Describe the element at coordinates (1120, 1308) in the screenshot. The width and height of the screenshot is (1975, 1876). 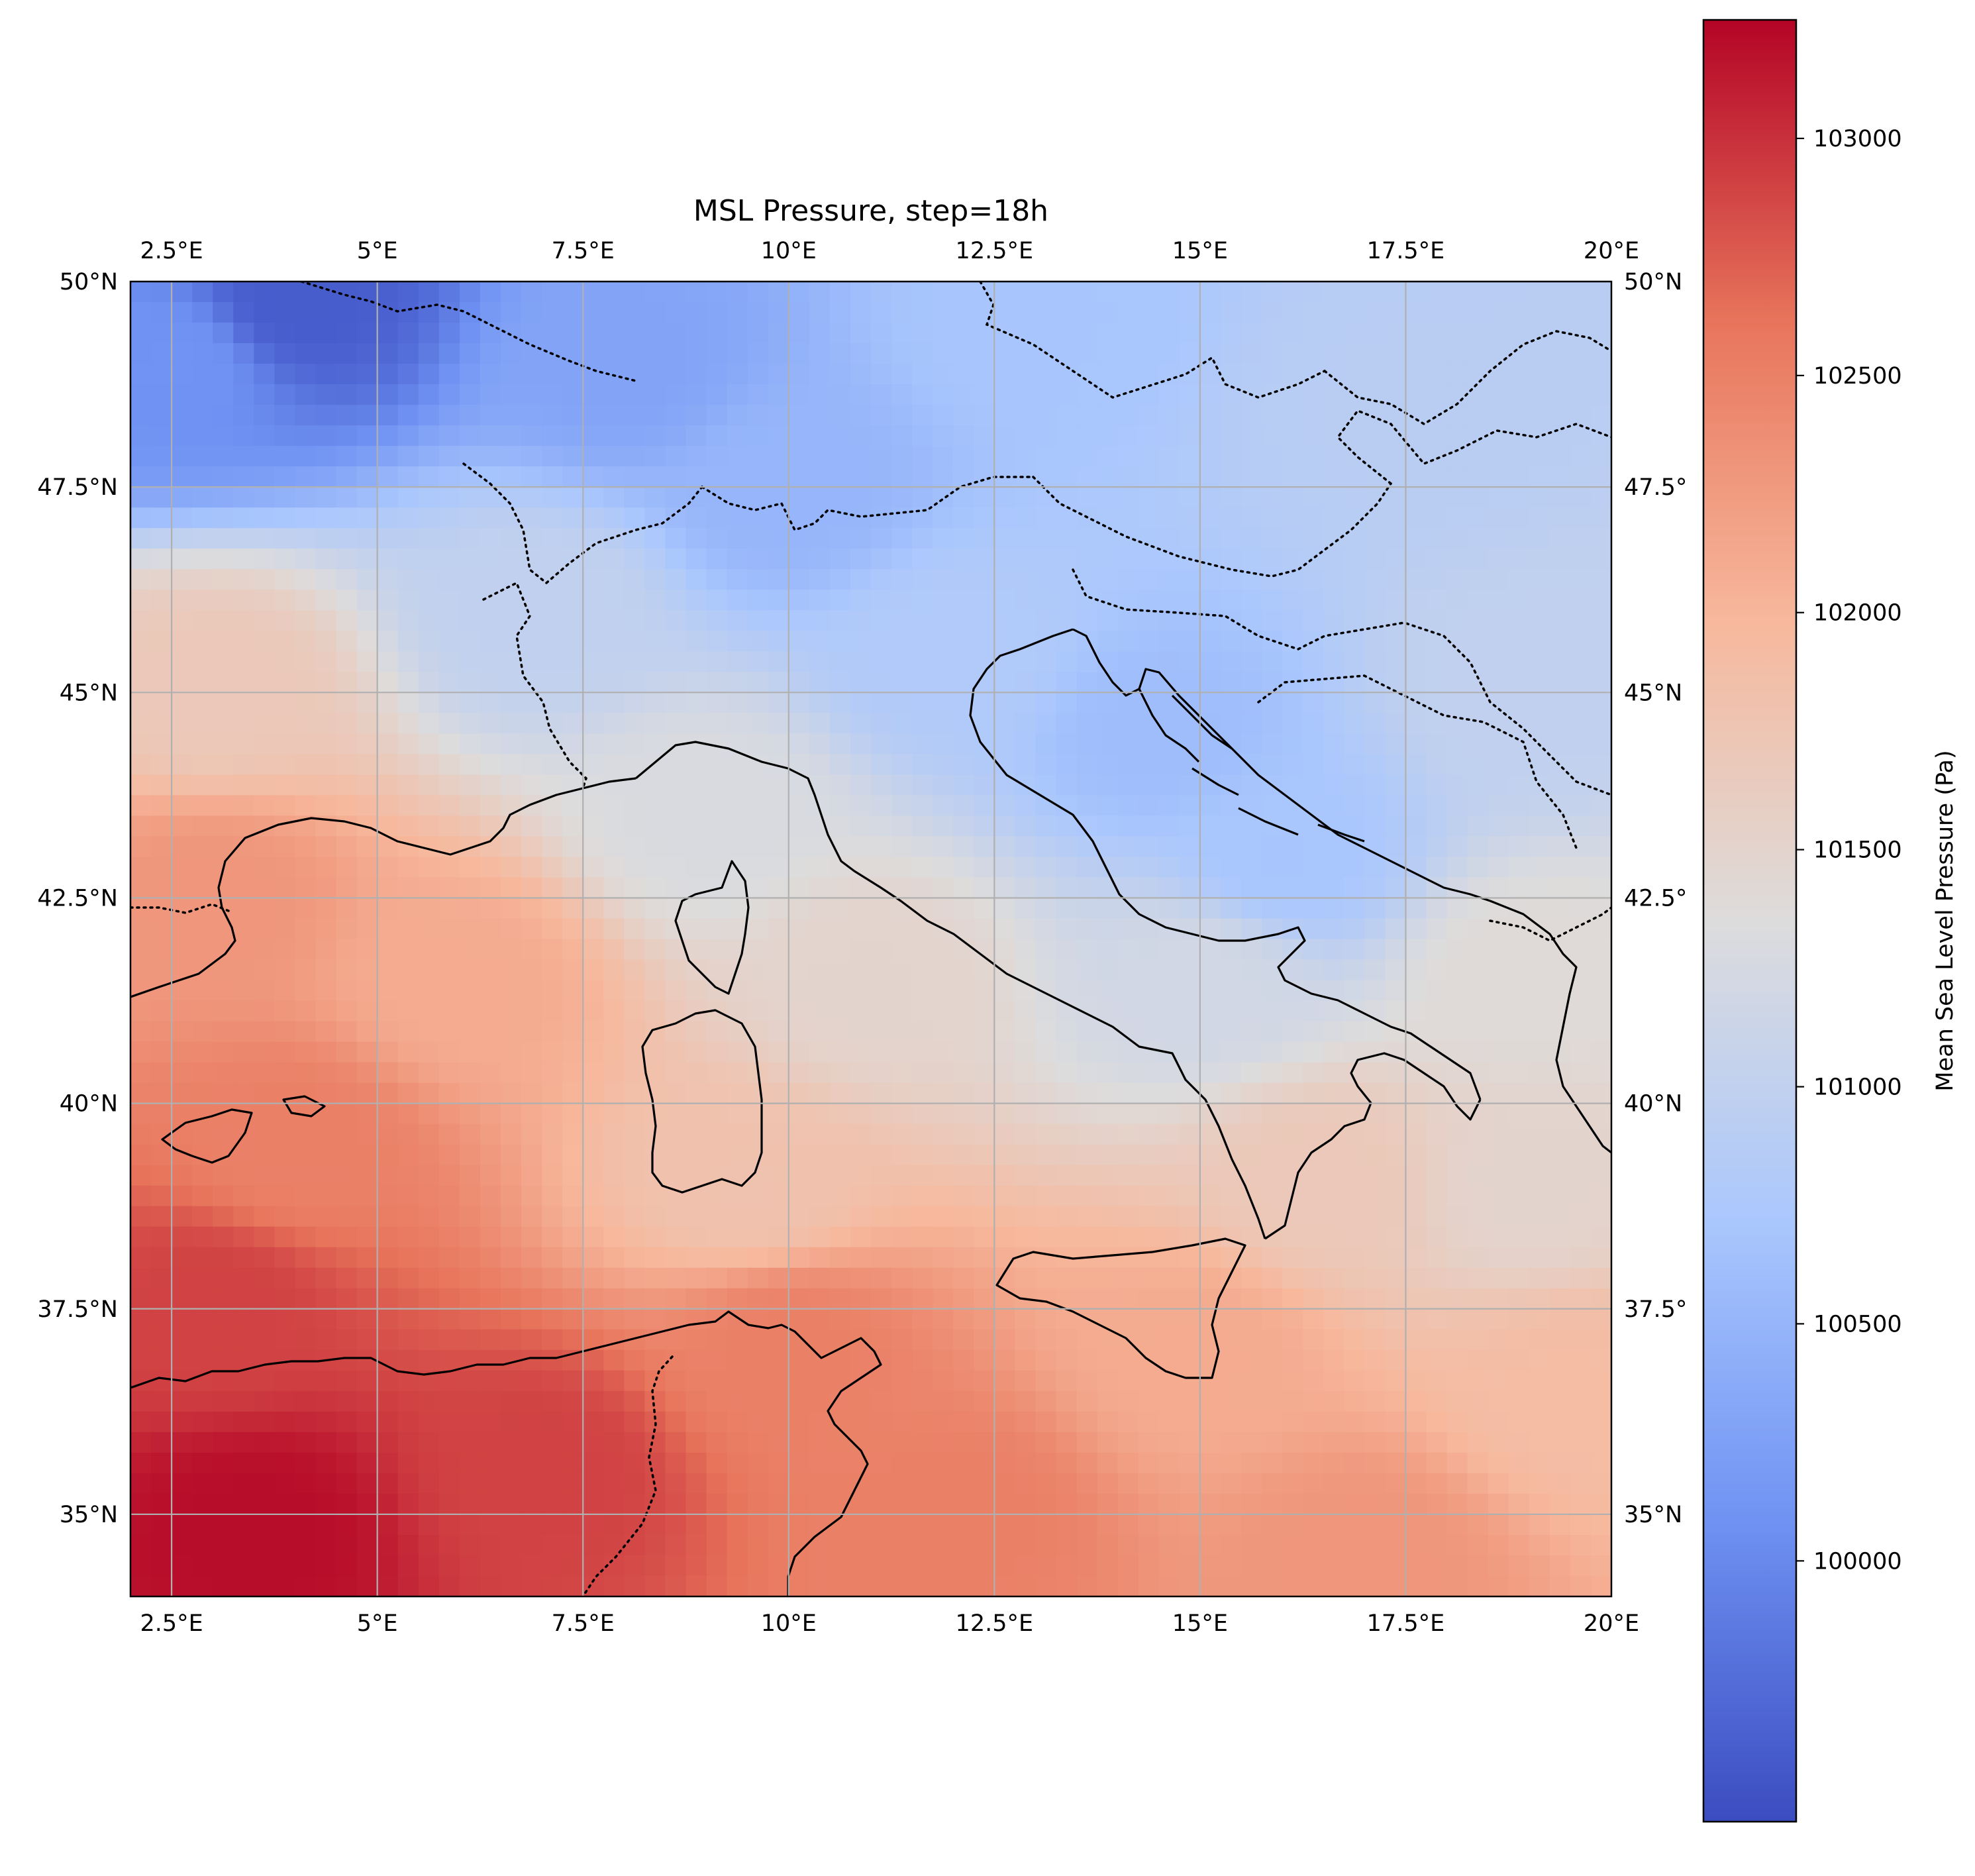
I see `coast-sicily` at that location.